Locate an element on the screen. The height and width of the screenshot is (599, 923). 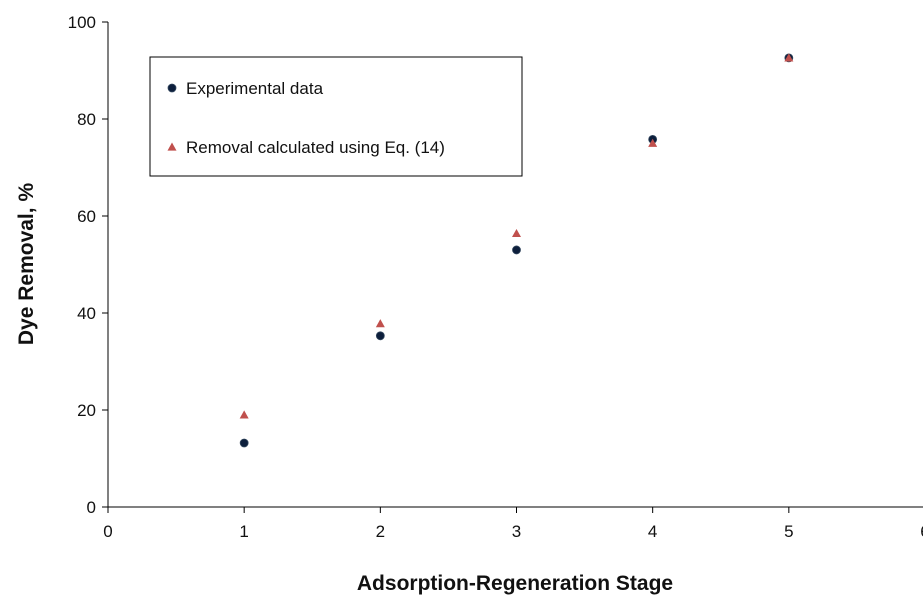
x-tick-label: 0 is located at coordinates (107, 531).